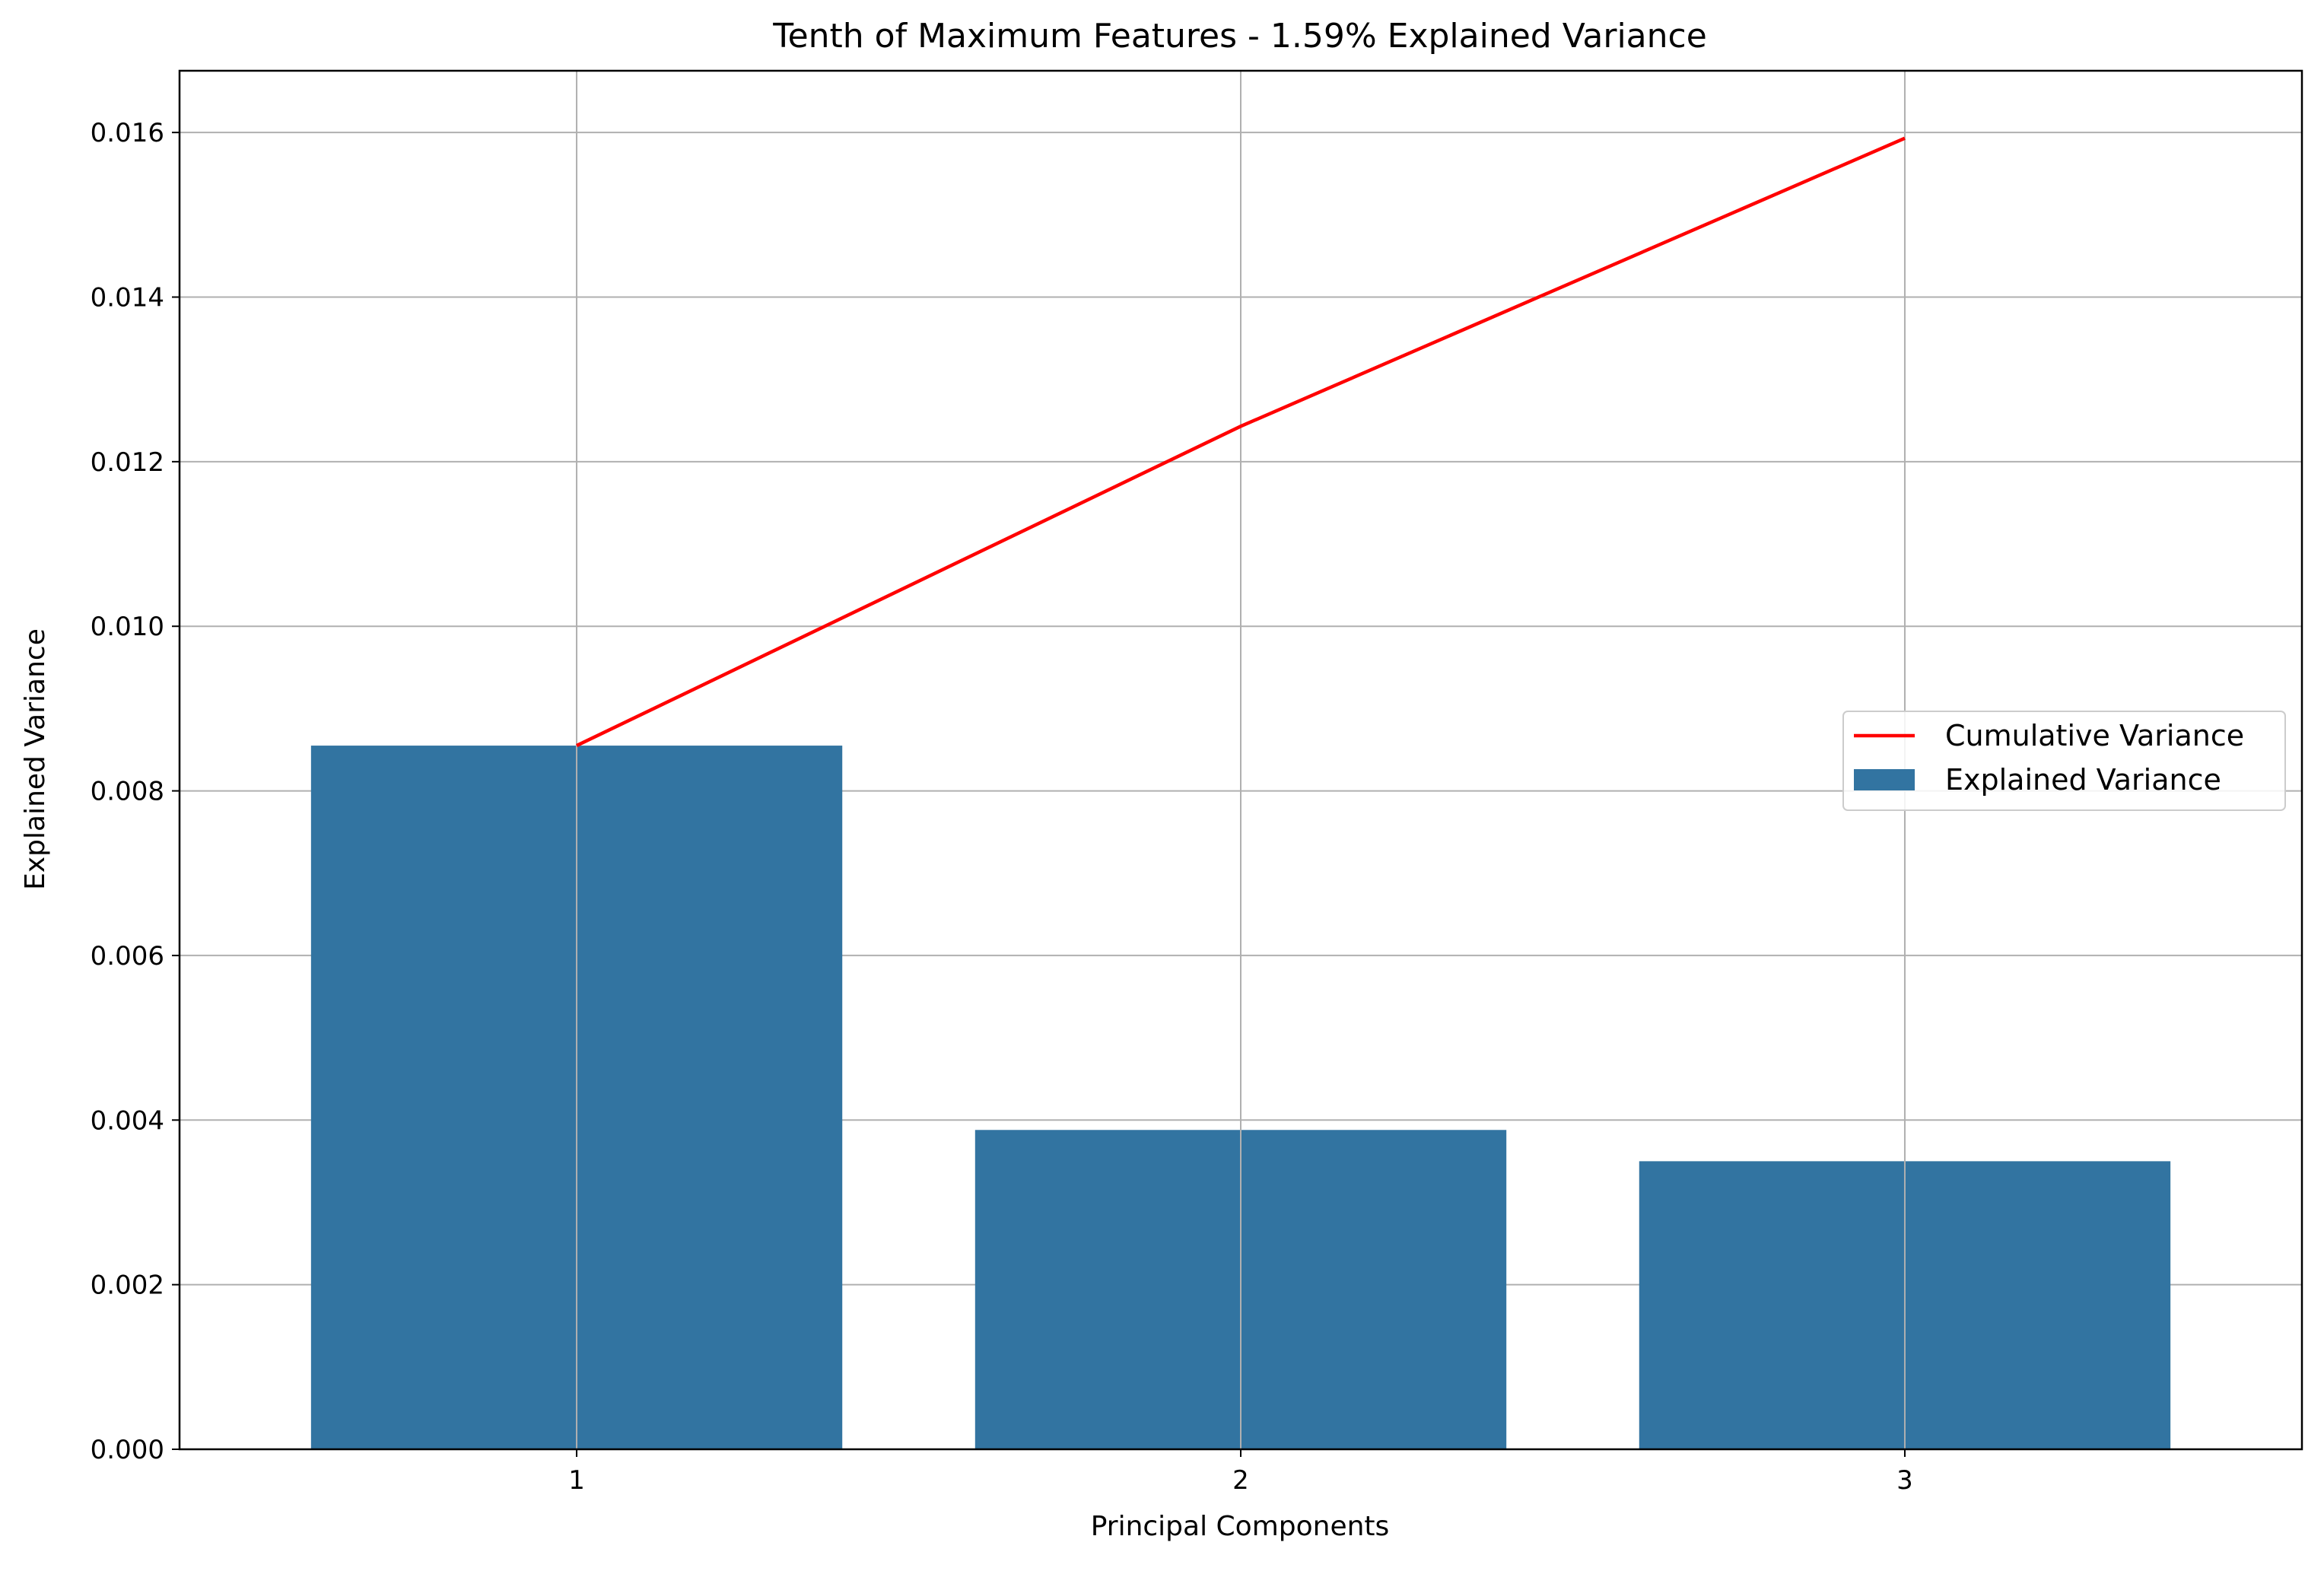  Describe the element at coordinates (128, 462) in the screenshot. I see `y-tick-label: 0.012` at that location.